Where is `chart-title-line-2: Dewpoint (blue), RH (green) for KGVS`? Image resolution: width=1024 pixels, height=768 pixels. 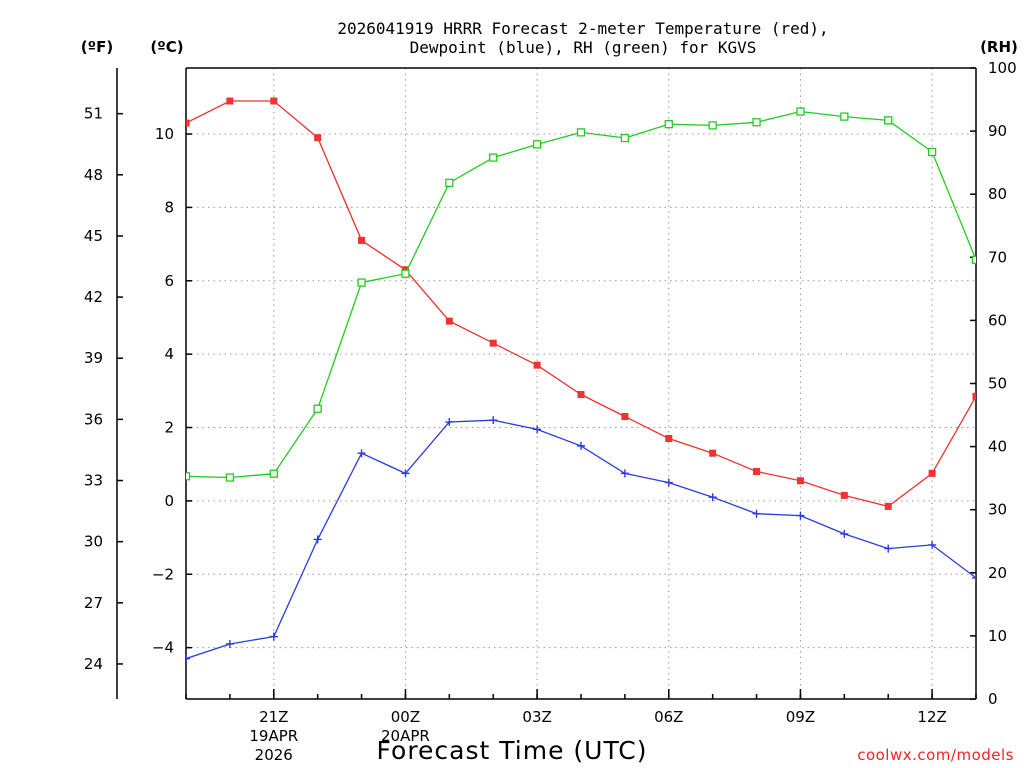
chart-title-line-2: Dewpoint (blue), RH (green) for KGVS is located at coordinates (583, 47).